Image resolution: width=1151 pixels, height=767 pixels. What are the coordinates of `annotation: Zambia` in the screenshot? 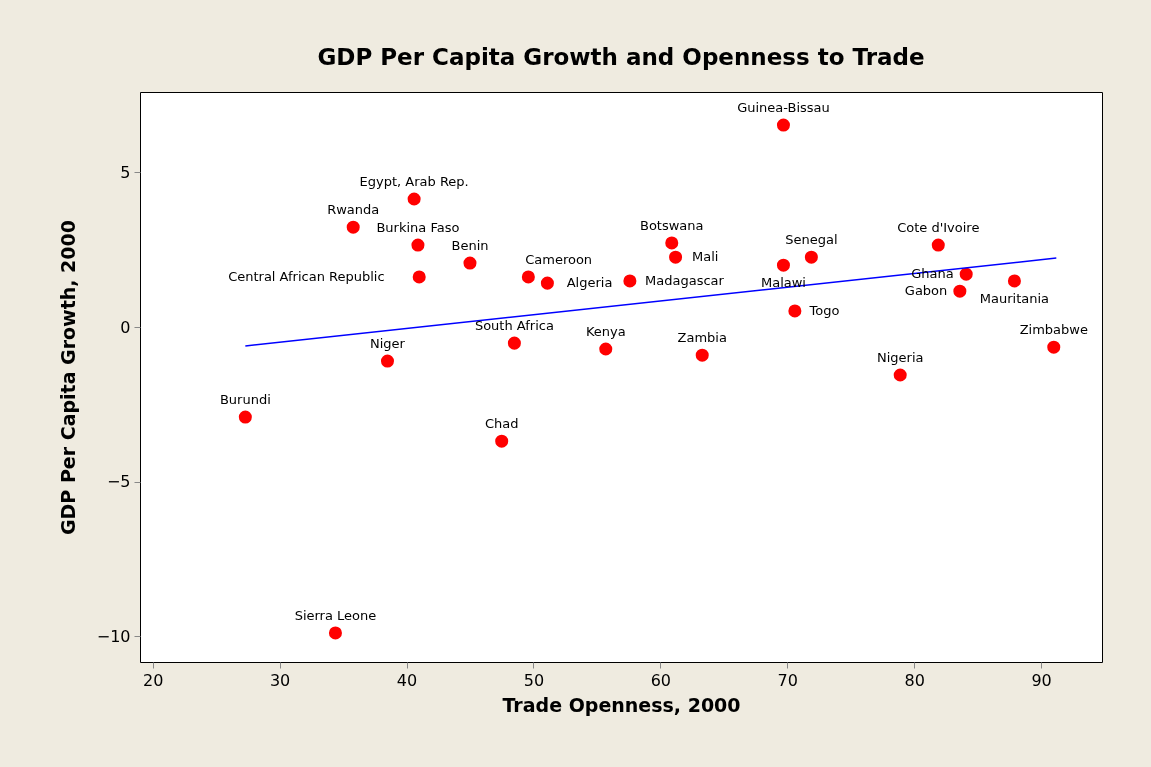 It's located at (702, 338).